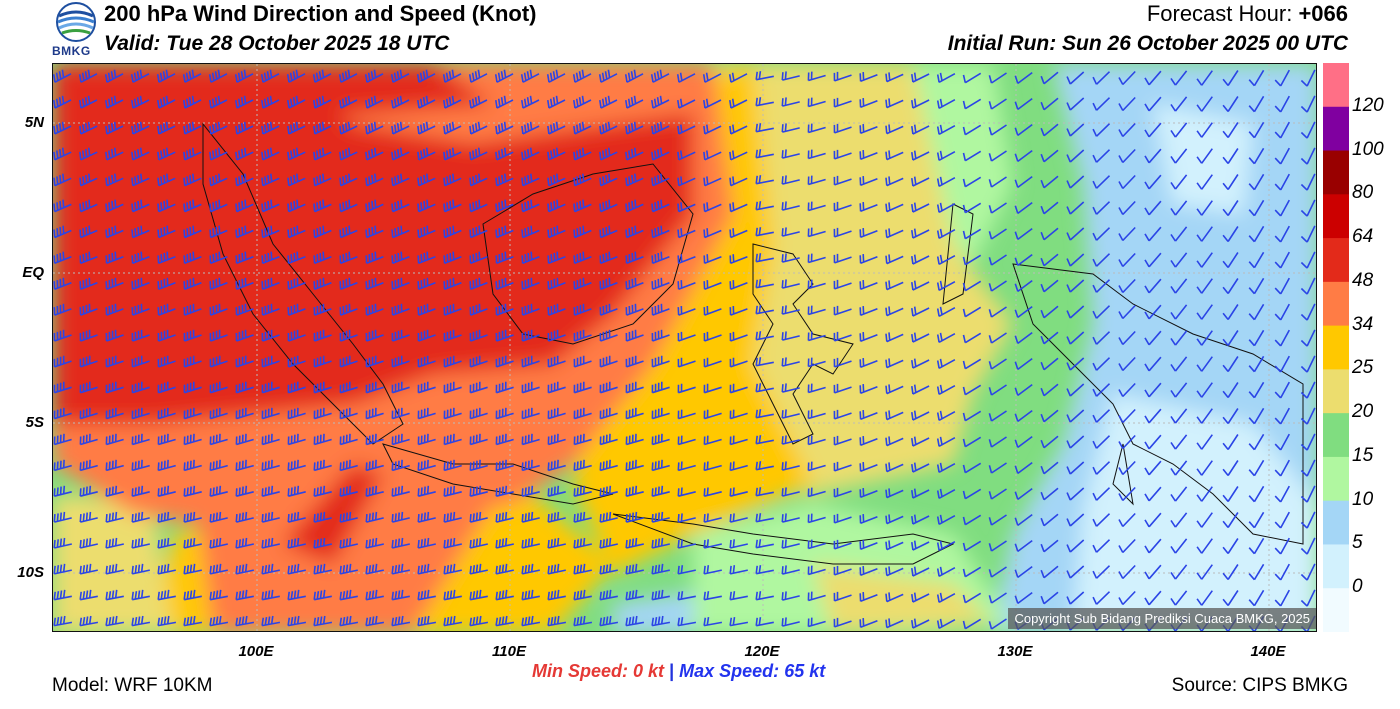 The height and width of the screenshot is (709, 1400). Describe the element at coordinates (1336, 522) in the screenshot. I see `colorbar-swatch` at that location.